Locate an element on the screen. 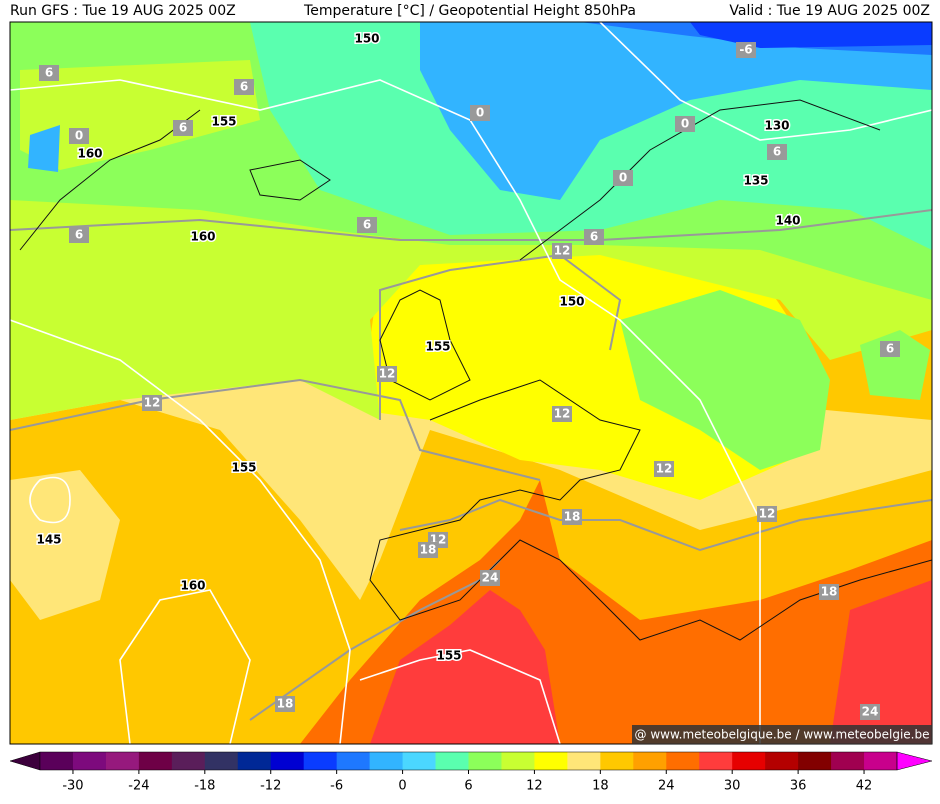 Image resolution: width=940 pixels, height=804 pixels. run-label: Run GFS : Tue 19 AUG 2025 00Z is located at coordinates (123, 11).